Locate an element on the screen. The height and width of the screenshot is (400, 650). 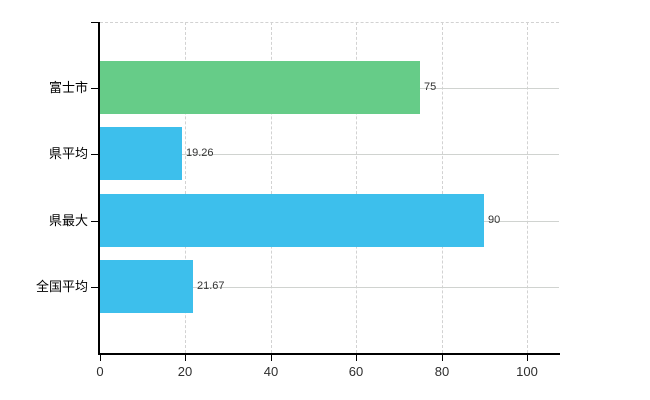
category-label: 全国平均 is located at coordinates (61, 286).